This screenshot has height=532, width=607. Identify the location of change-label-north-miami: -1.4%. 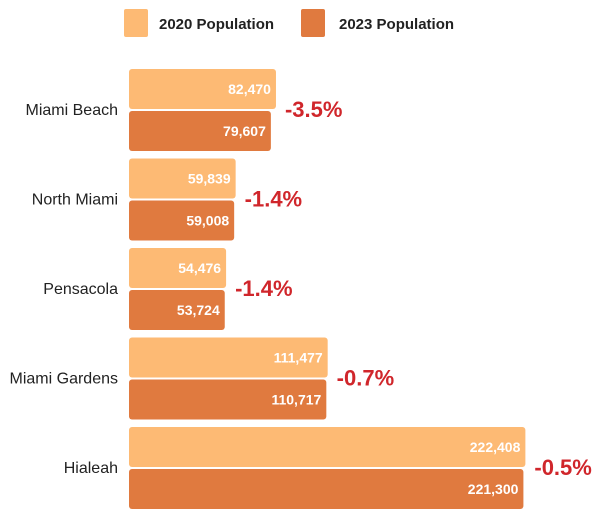
(273, 199).